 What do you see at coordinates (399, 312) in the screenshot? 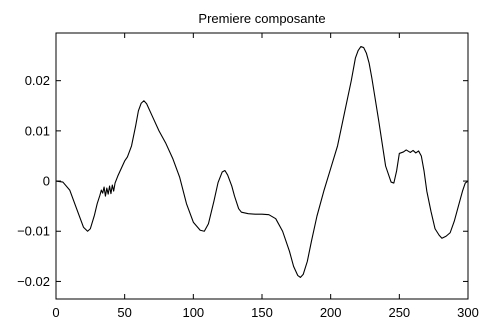
I see `x-tick-label: 250` at bounding box center [399, 312].